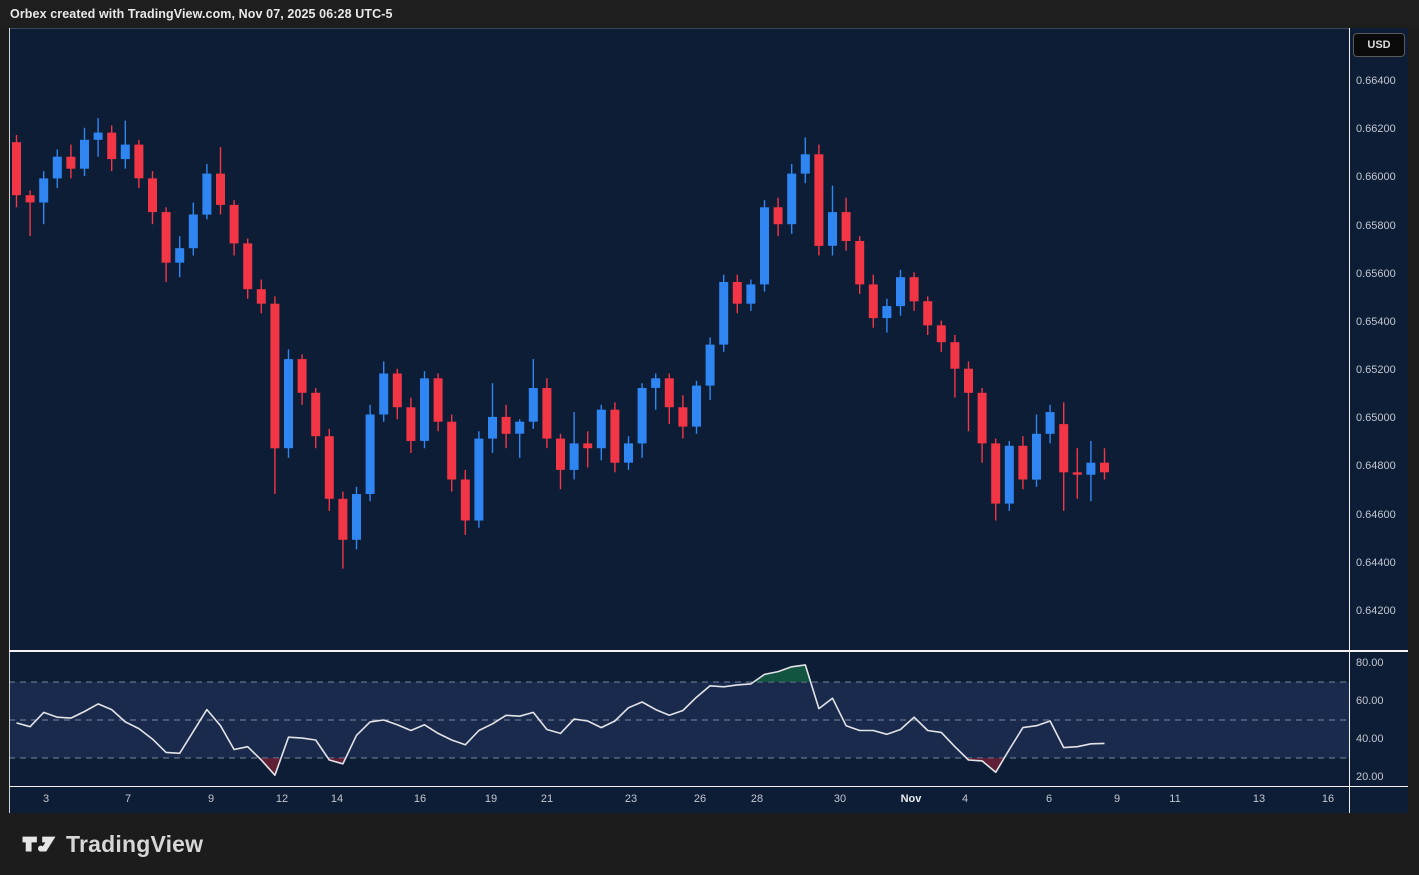  Describe the element at coordinates (1259, 799) in the screenshot. I see `time-tick-label: 13` at that location.